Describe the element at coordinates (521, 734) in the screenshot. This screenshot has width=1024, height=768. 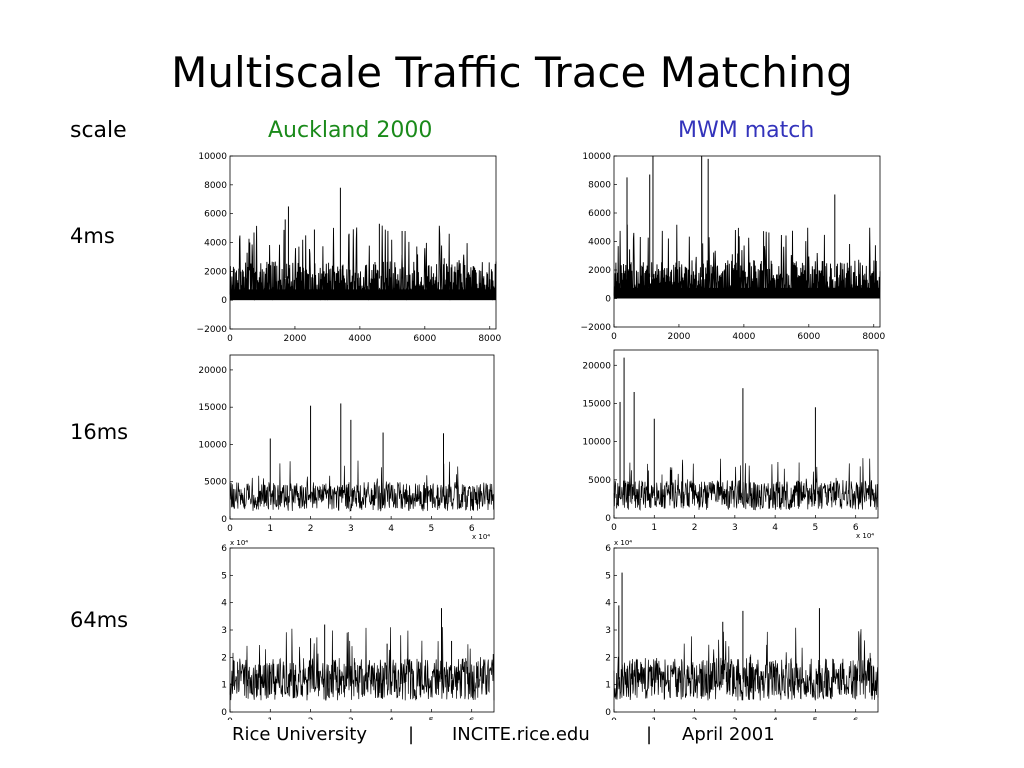
I see `footer-site: INCITE.rice.edu` at that location.